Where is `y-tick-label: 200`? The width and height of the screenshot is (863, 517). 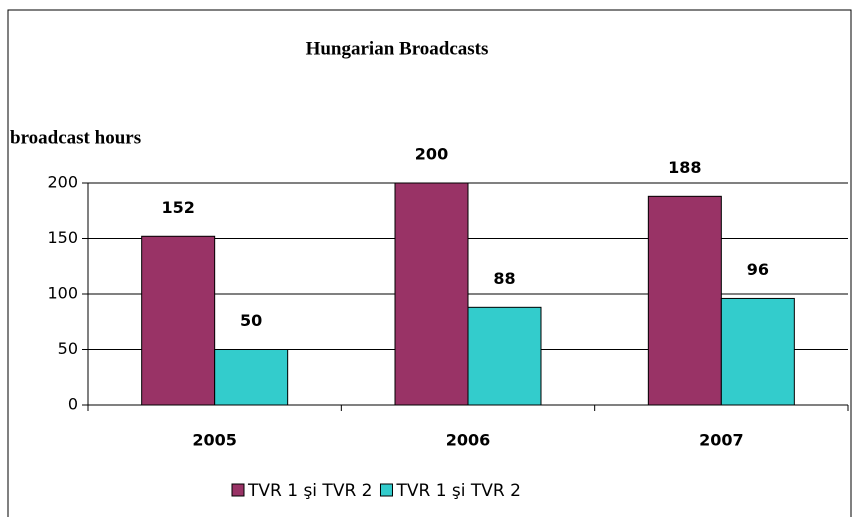 y-tick-label: 200 is located at coordinates (62, 182).